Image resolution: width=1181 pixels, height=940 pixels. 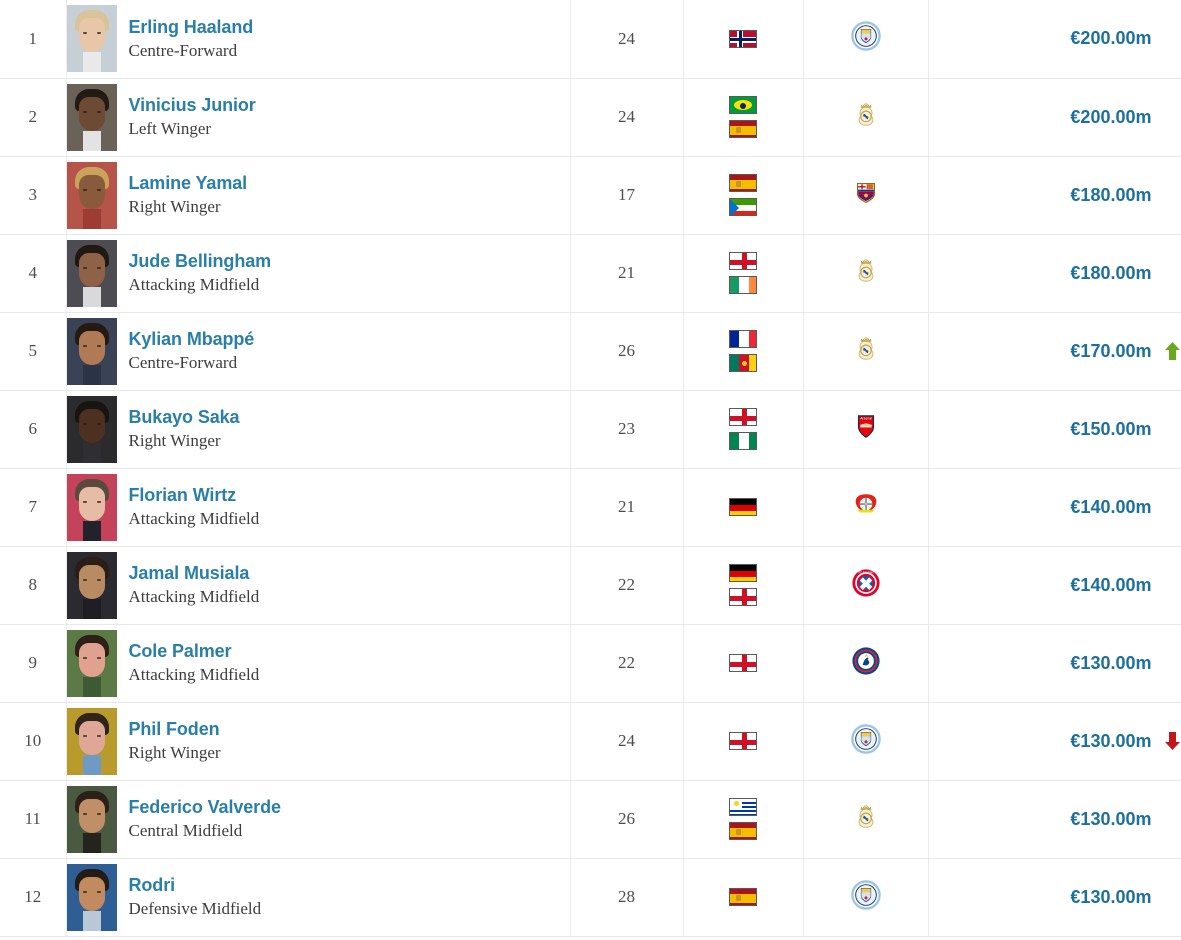 What do you see at coordinates (33, 584) in the screenshot?
I see `rank-value: 8` at bounding box center [33, 584].